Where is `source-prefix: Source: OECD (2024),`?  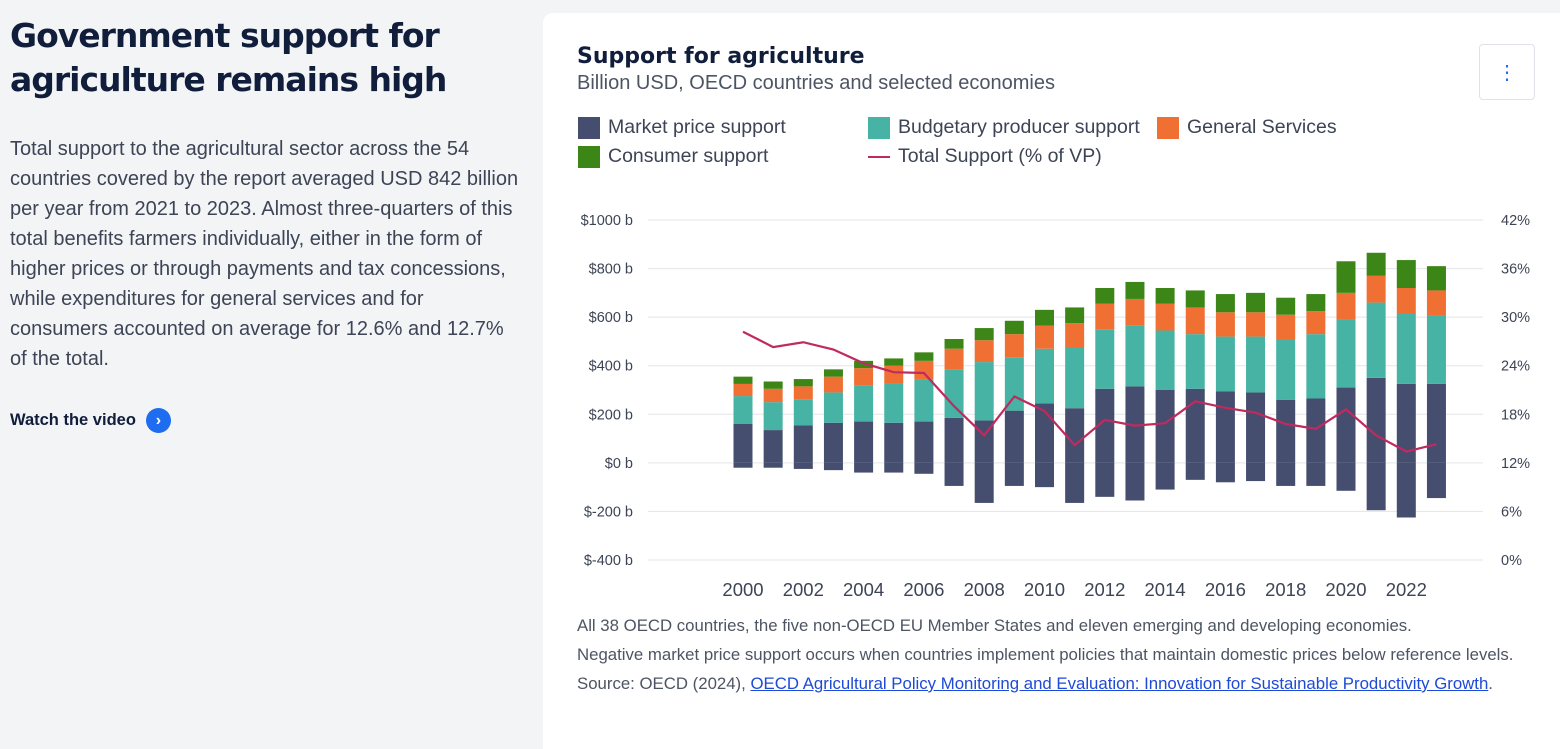 source-prefix: Source: OECD (2024), is located at coordinates (664, 683).